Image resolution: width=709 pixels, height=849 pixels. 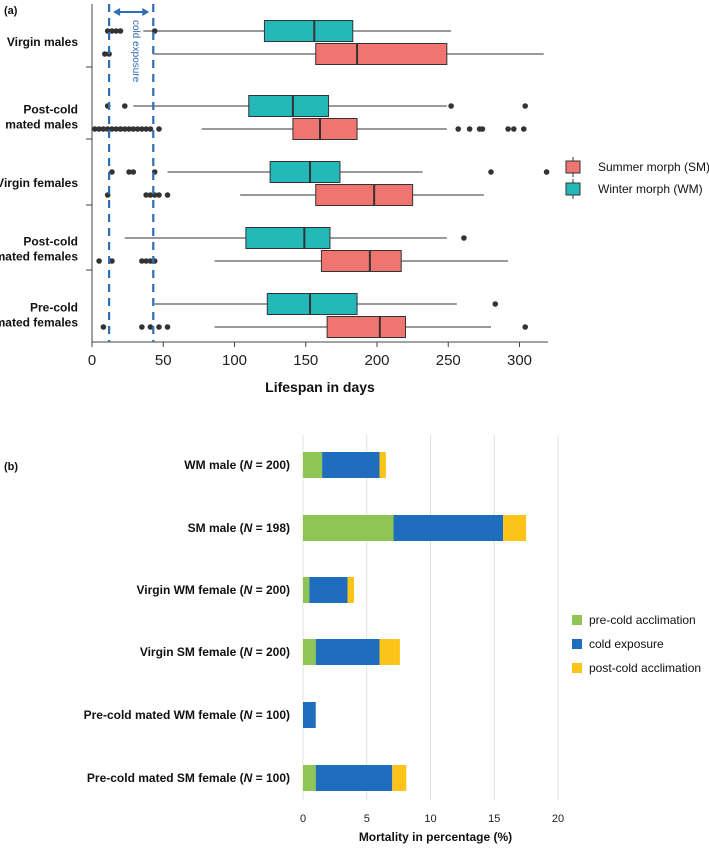 I want to click on category-label-prefix: Virgin SM female (, so click(x=192, y=652).